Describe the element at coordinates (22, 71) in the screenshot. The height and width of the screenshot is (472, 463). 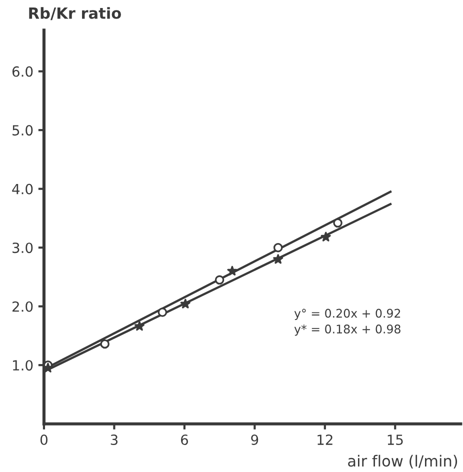
I see `y-tick-label: 6.0` at that location.